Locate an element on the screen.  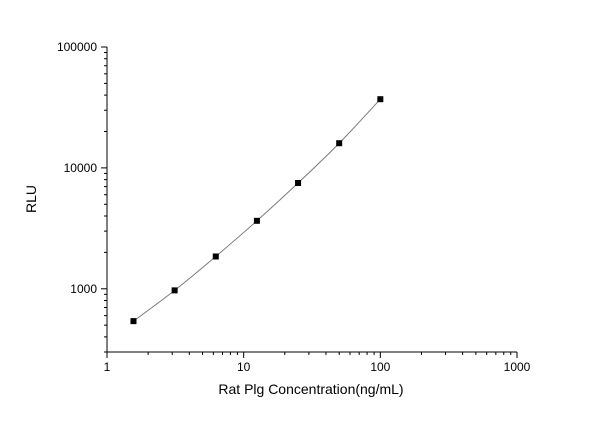
y-tick-label: 10000 is located at coordinates (81, 168).